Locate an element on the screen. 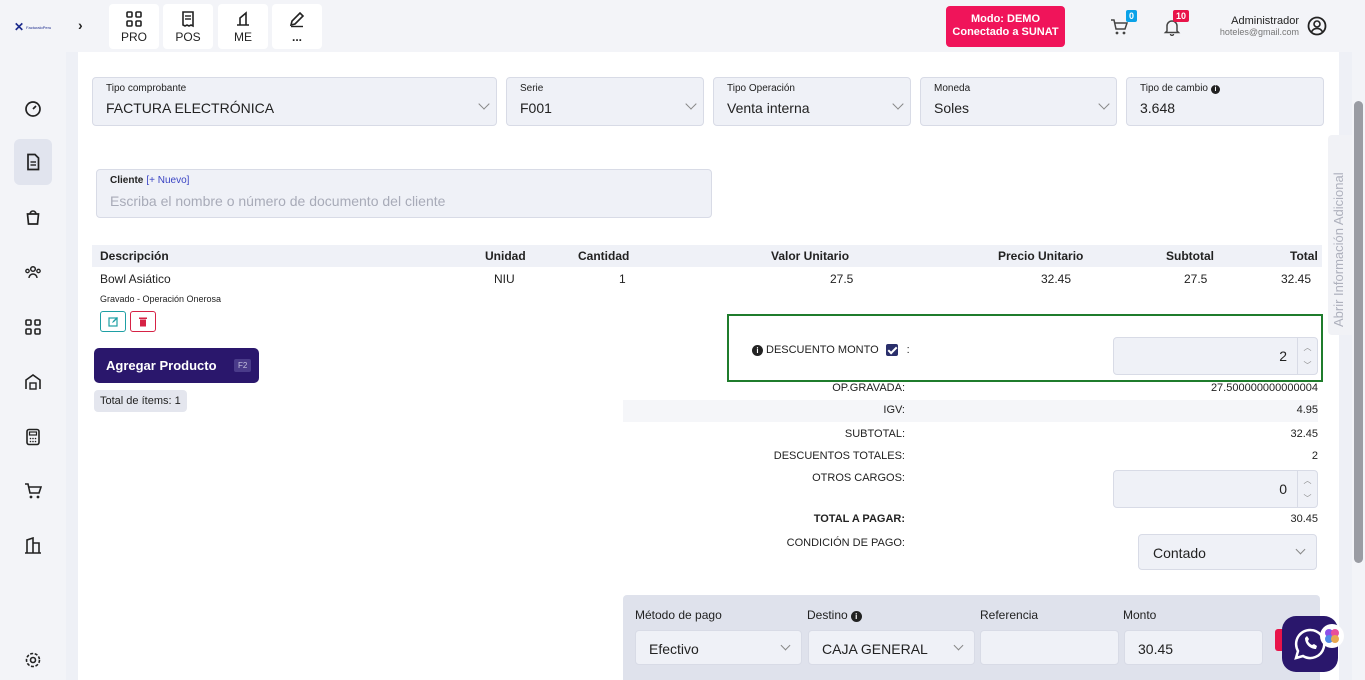  igv-value: 4.95 is located at coordinates (1307, 410).